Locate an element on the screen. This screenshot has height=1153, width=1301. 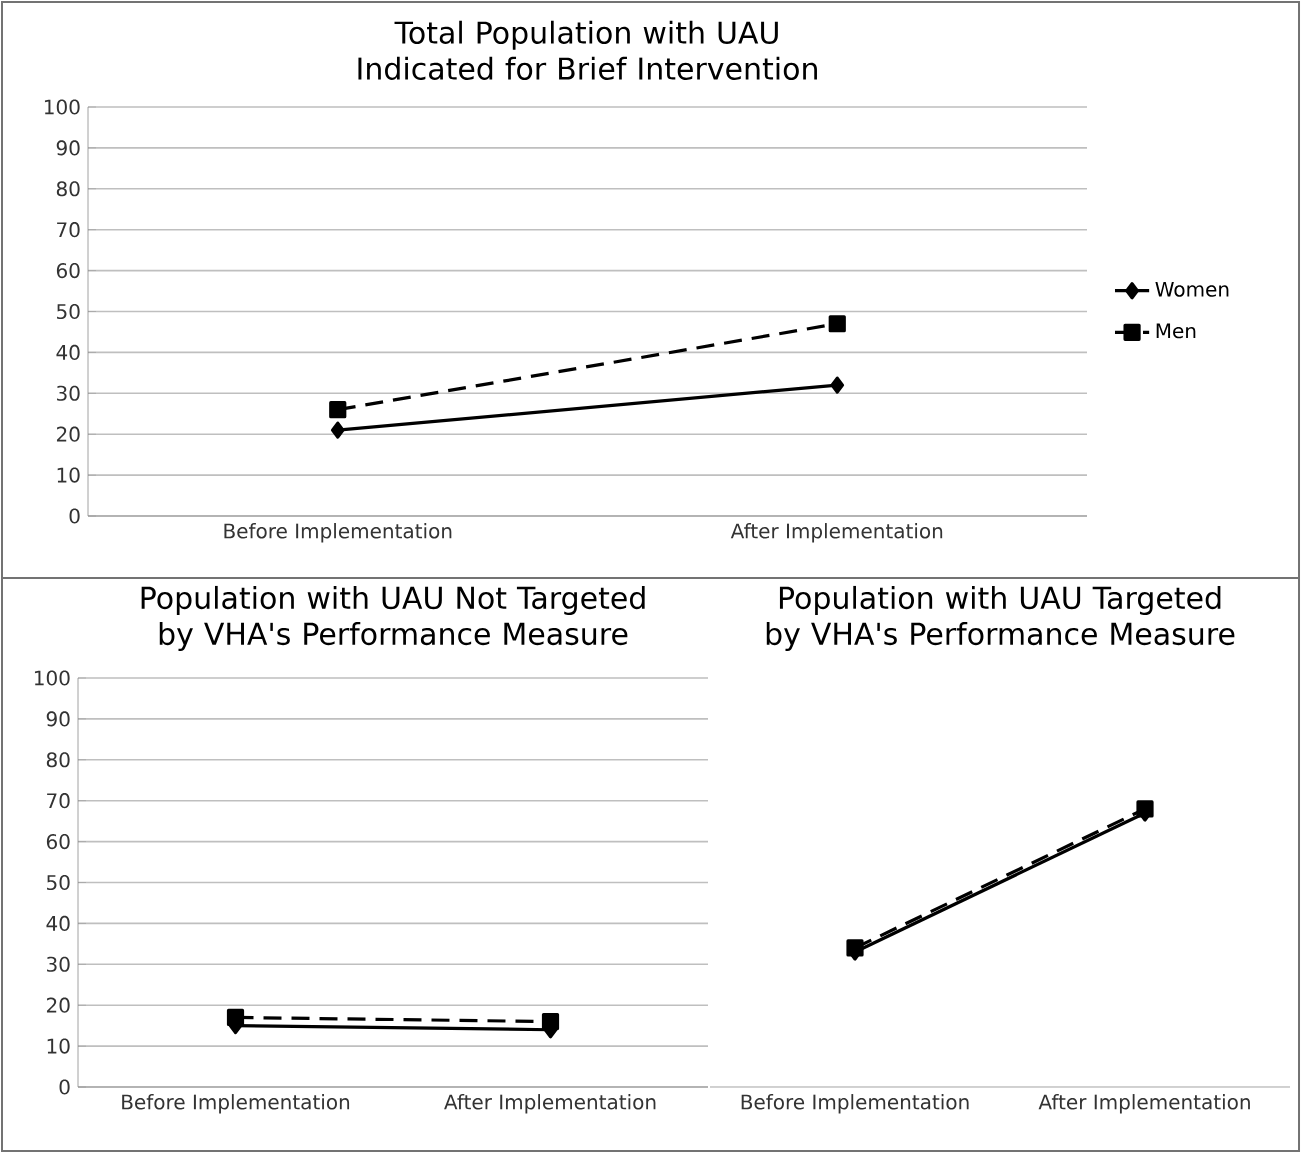
chart-title: Population with UAU Targeted by VHA's Performance Measure is located at coordinates (1000, 618).